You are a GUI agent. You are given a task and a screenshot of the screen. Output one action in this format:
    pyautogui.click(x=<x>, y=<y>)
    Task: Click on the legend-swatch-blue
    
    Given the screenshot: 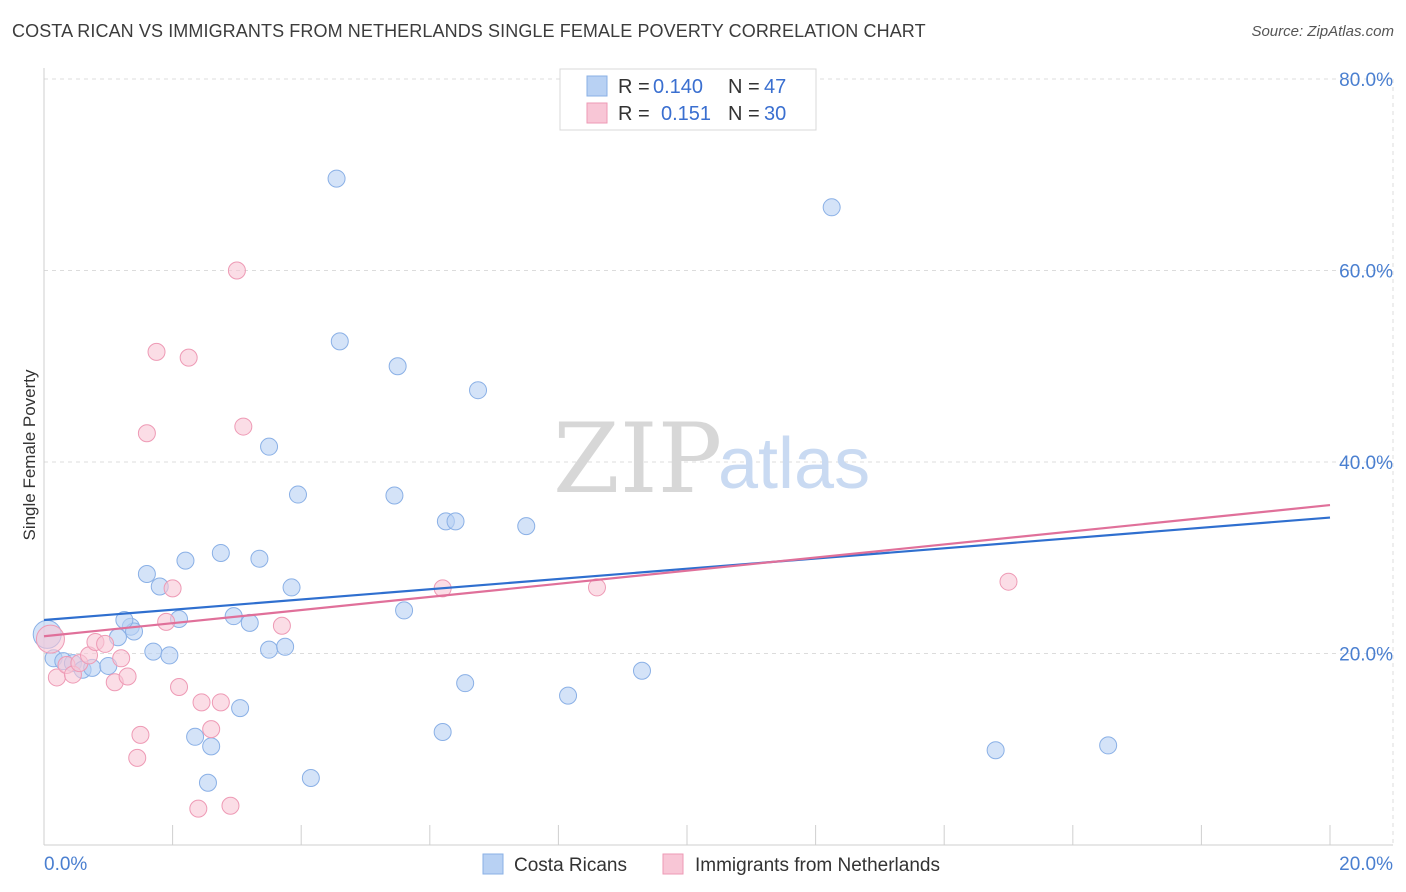 What is the action you would take?
    pyautogui.click(x=597, y=86)
    